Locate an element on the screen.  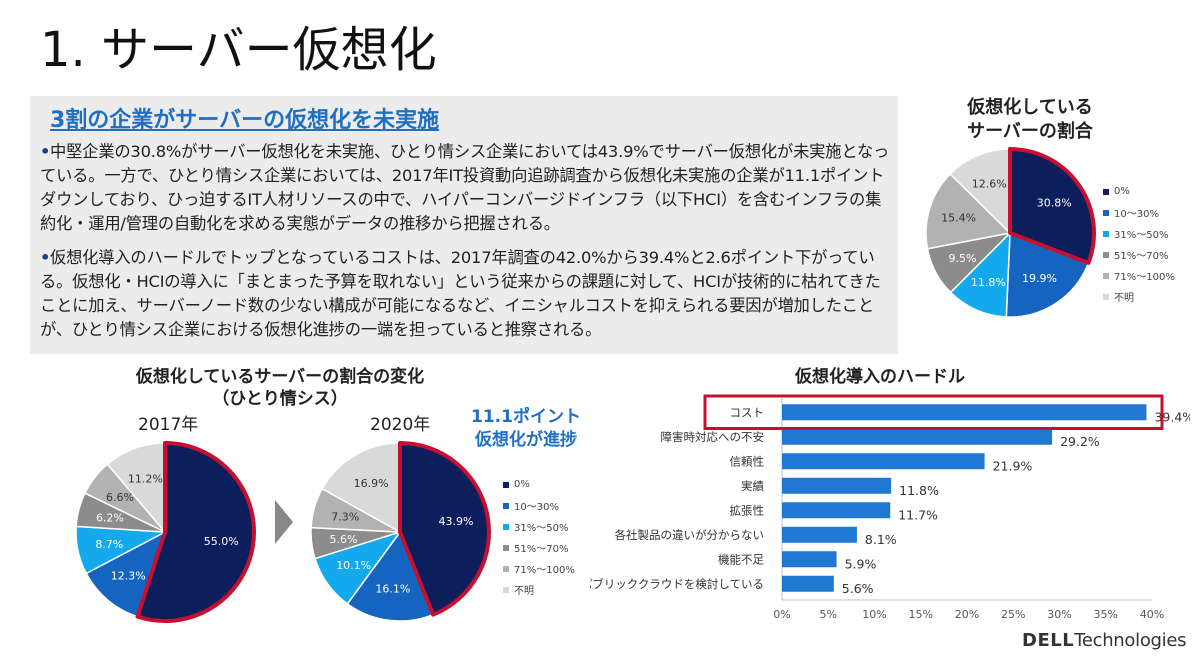
x-tick-label: 40% is located at coordinates (1152, 614).